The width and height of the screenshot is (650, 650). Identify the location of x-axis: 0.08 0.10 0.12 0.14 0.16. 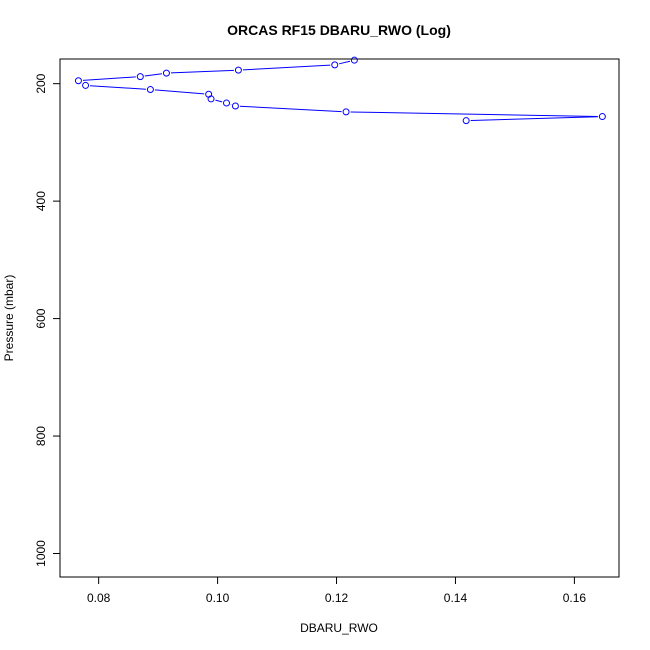
(336, 591).